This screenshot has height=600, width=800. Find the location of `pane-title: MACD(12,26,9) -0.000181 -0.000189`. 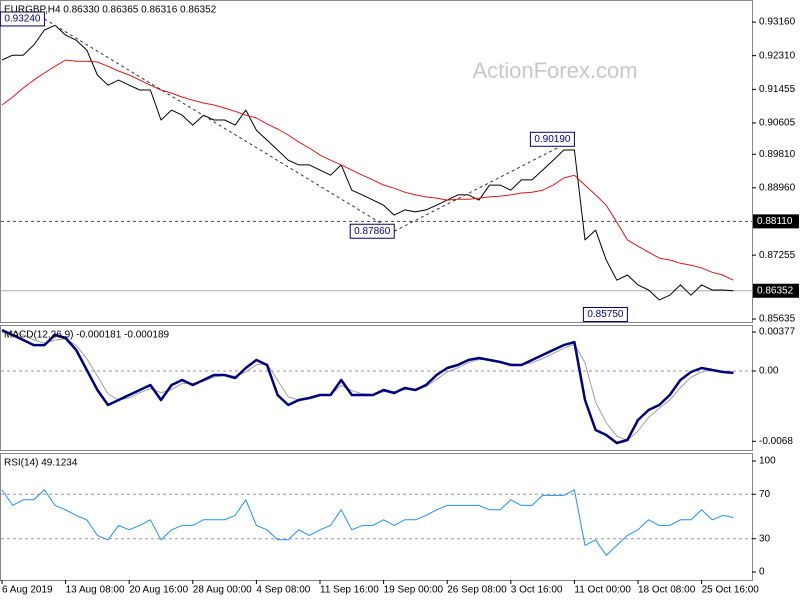

pane-title: MACD(12,26,9) -0.000181 -0.000189 is located at coordinates (87, 335).